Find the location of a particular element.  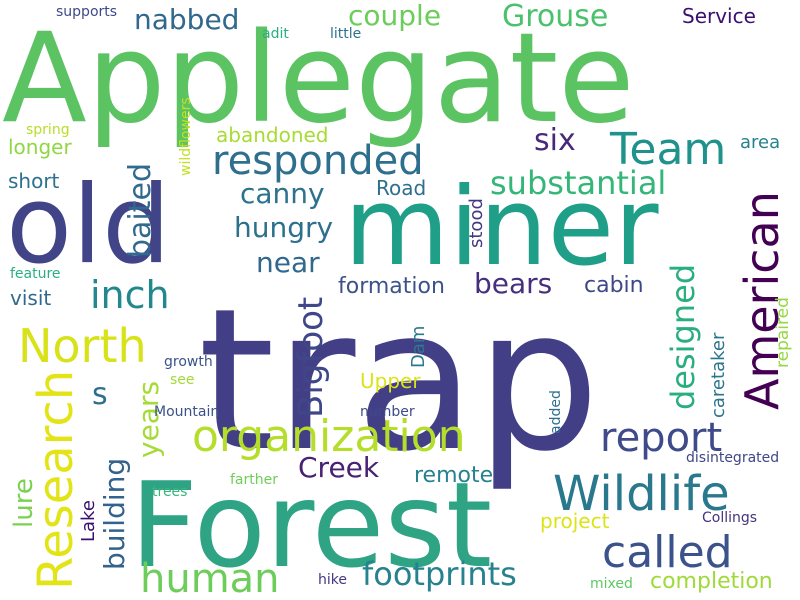

word-collings: Collings is located at coordinates (729, 518).